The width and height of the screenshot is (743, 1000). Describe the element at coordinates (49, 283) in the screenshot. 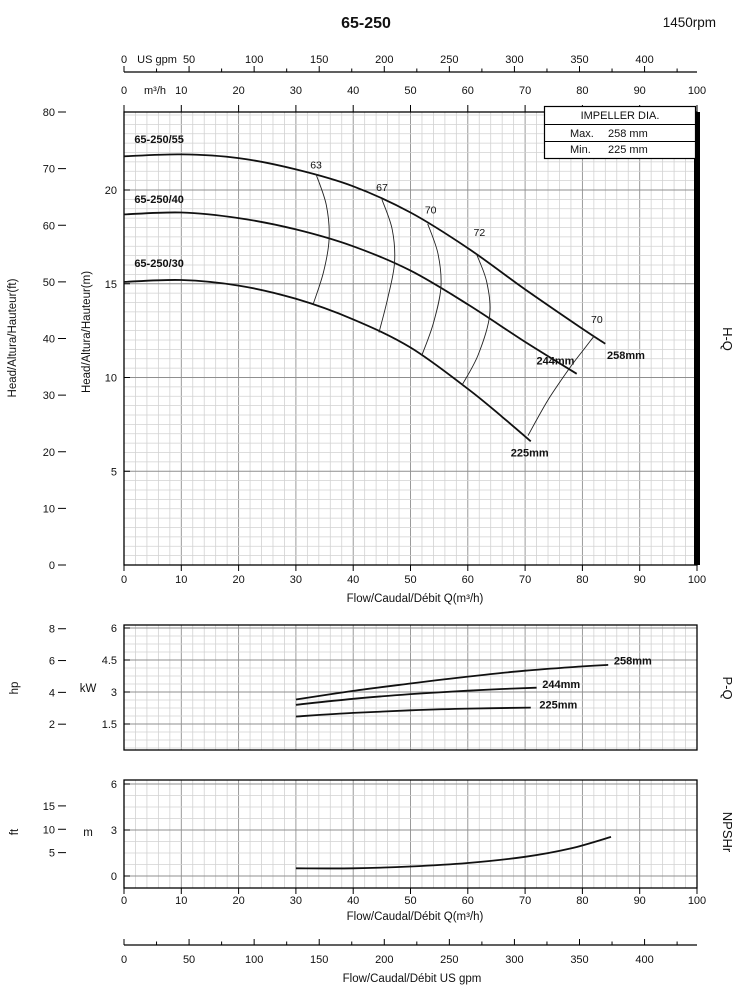

I see `head-ft-tick-label: 50` at that location.